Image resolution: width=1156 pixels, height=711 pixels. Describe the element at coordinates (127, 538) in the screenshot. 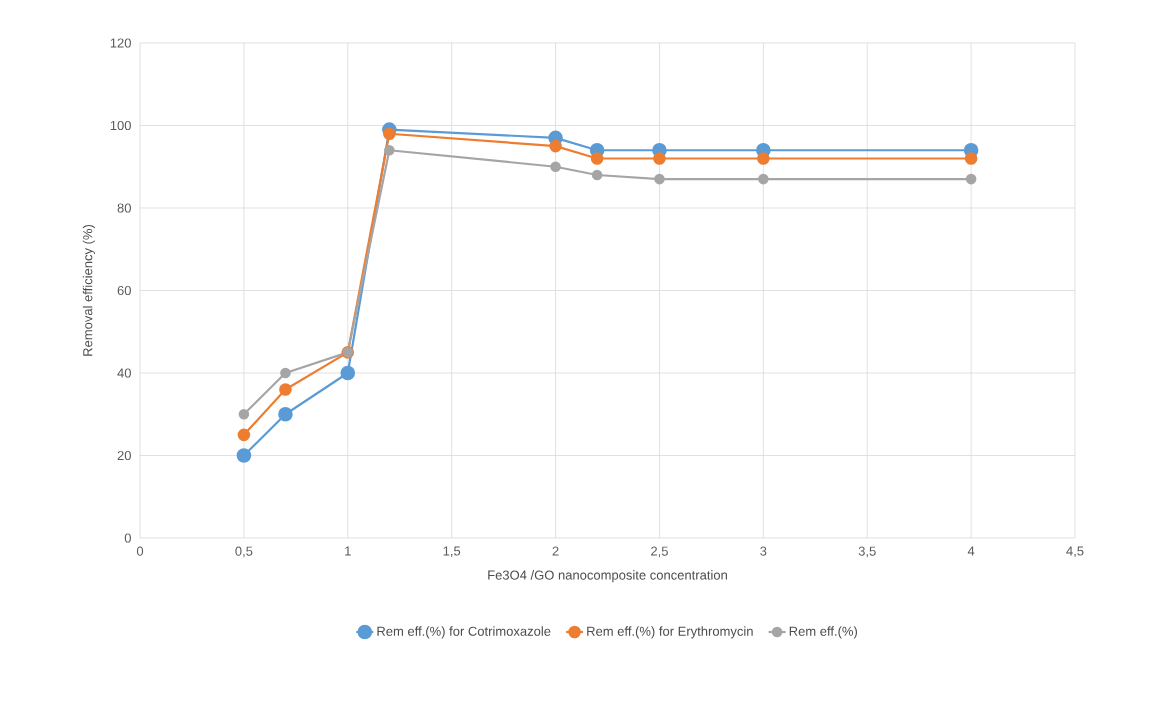

I see `y-tick-label: 0` at that location.